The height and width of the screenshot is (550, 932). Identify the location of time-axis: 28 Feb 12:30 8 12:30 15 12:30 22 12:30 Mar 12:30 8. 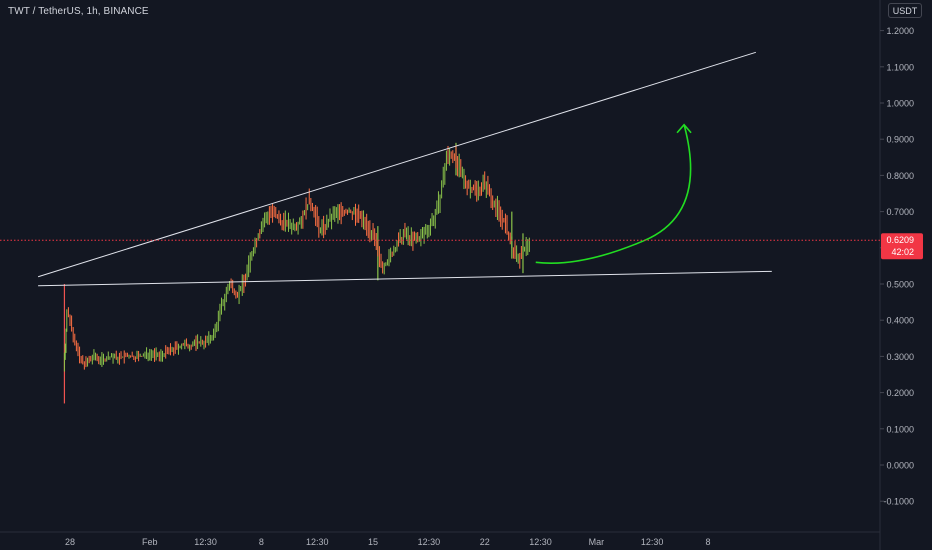
(388, 542).